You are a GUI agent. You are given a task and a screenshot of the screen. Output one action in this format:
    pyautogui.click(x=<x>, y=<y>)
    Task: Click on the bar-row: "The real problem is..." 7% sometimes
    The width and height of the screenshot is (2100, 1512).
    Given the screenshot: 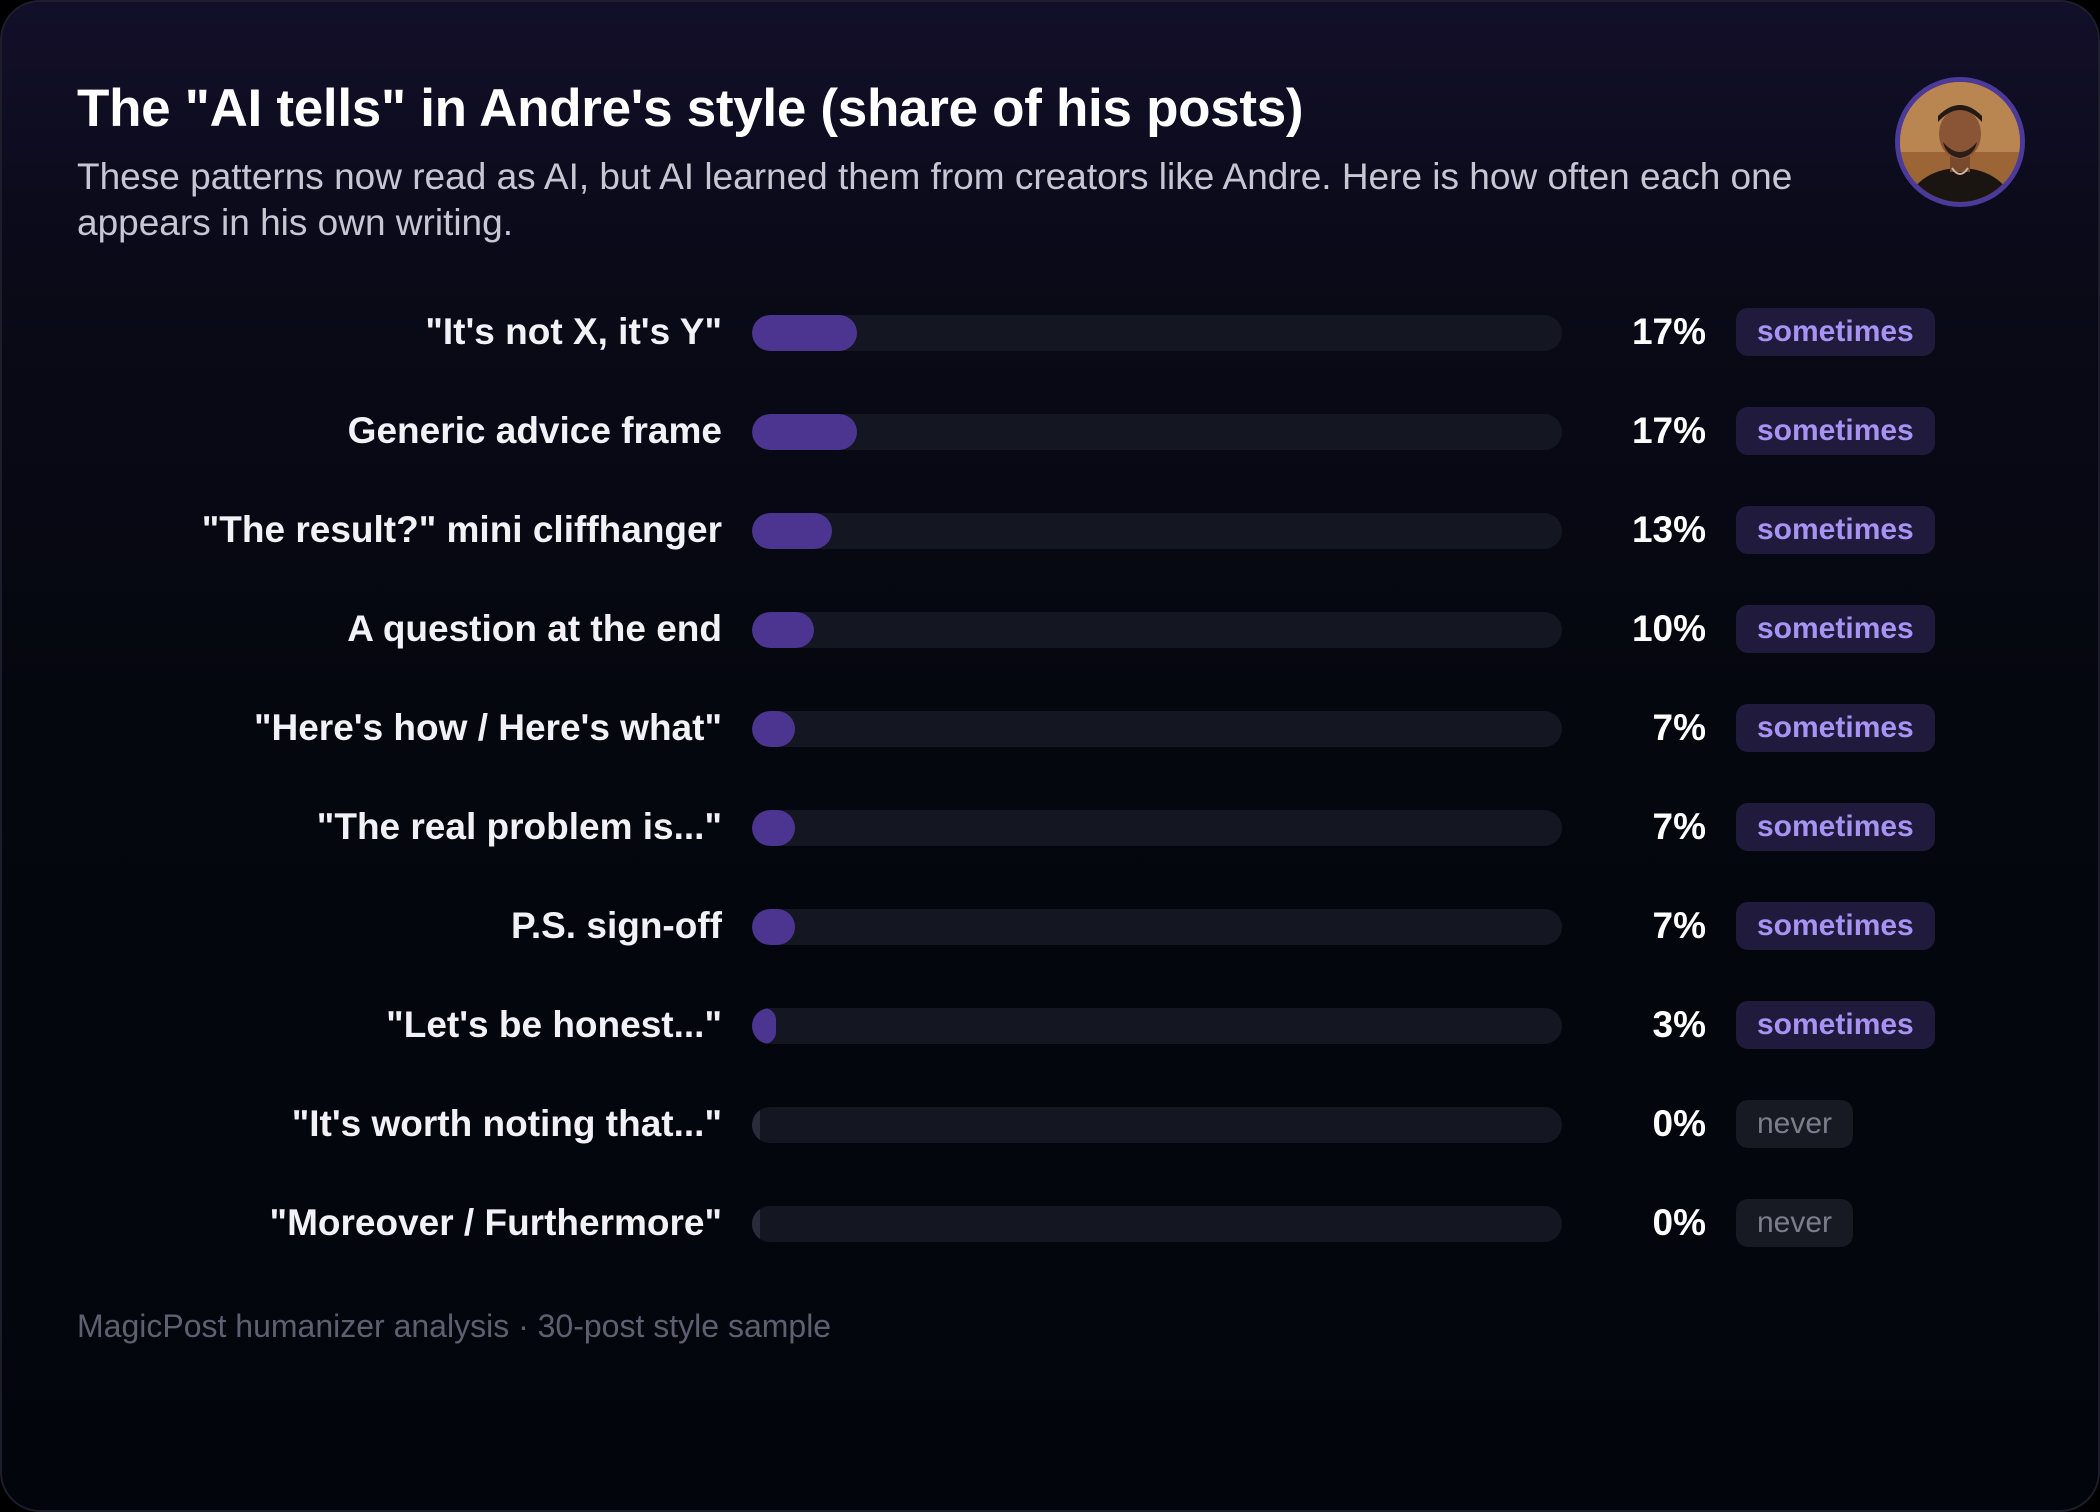 What is the action you would take?
    pyautogui.click(x=1050, y=827)
    